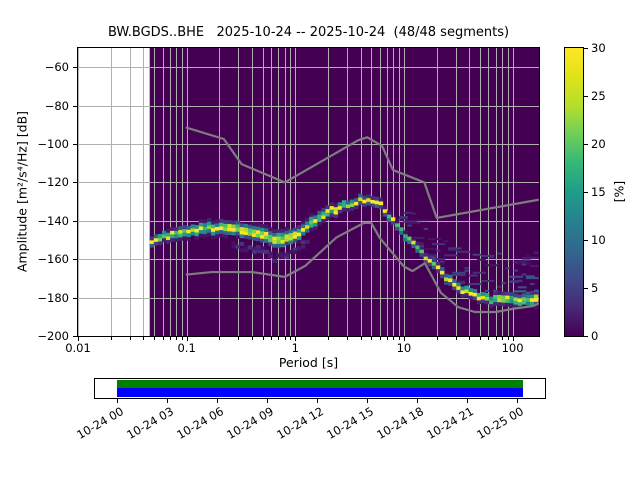  I want to click on y-tick-label: −60, so click(56, 67).